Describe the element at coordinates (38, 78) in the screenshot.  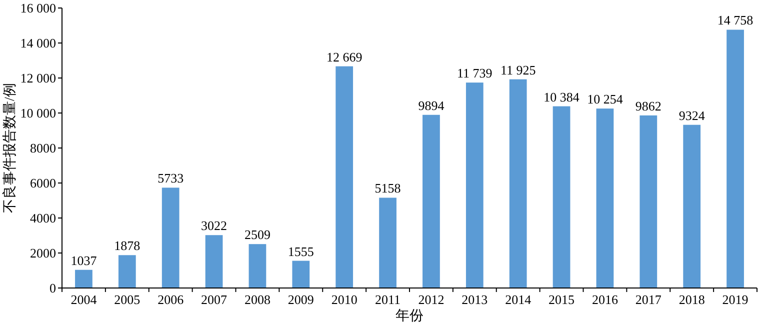
I see `y-tick-label: 12 000` at that location.